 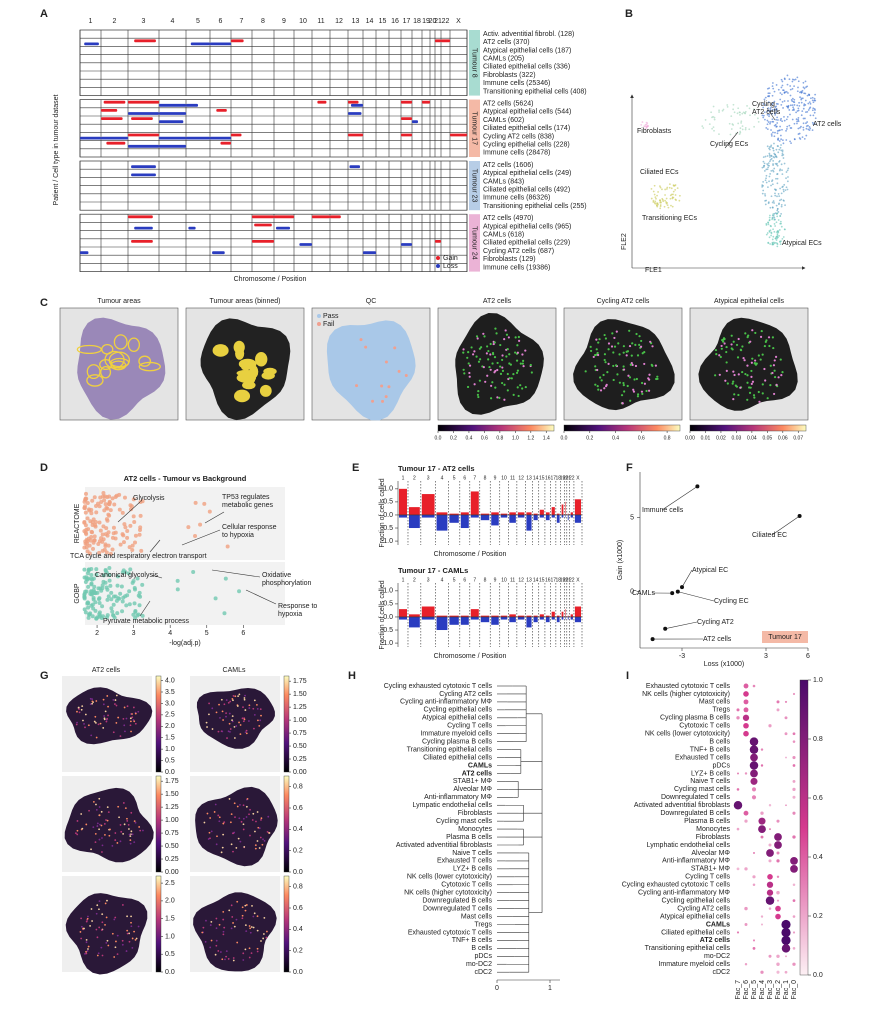 I want to click on cell-type-label: Cytotoxic T cells, so click(x=704, y=726).